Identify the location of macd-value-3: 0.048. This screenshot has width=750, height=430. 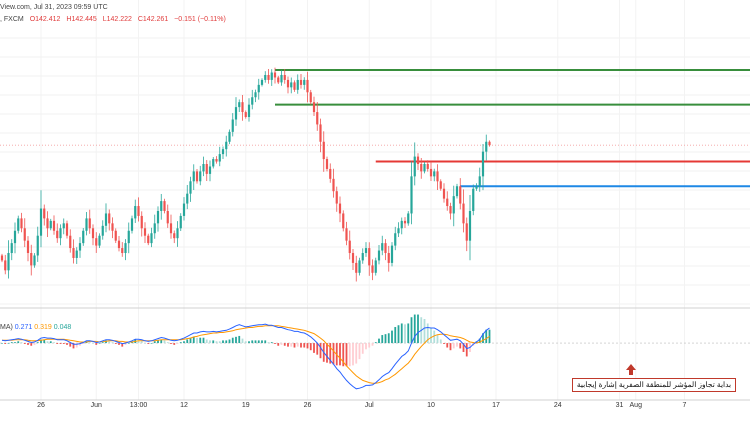
(62, 327).